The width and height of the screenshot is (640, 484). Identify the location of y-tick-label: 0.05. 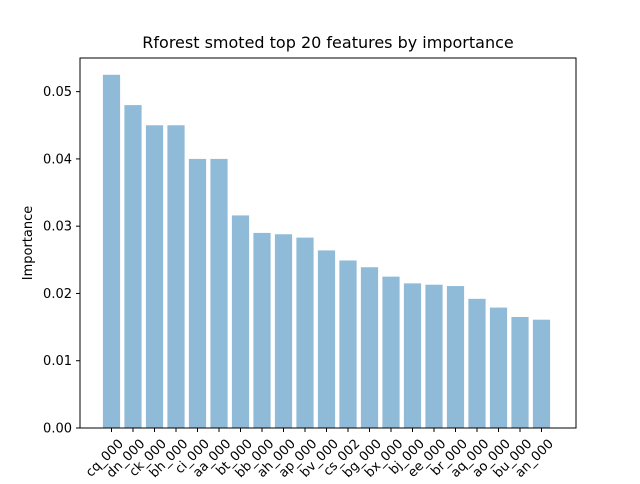
(57, 92).